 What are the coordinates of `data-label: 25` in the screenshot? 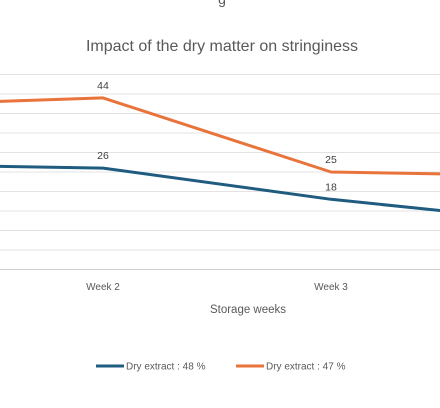 It's located at (331, 160).